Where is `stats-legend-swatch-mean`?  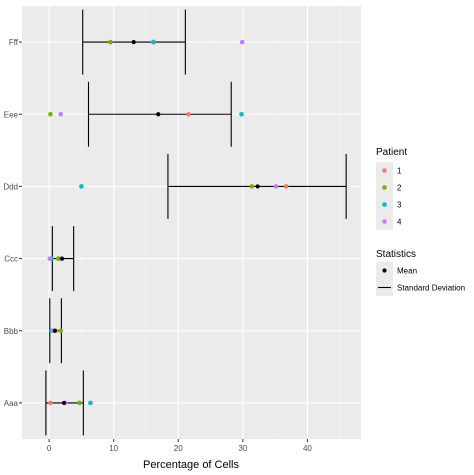
stats-legend-swatch-mean is located at coordinates (384, 270).